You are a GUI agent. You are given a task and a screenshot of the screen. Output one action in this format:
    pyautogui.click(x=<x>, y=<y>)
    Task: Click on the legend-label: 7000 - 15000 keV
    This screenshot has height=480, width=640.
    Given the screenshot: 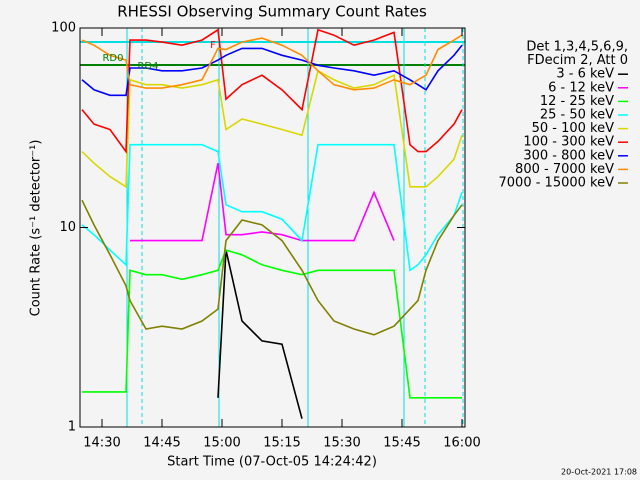 What is the action you would take?
    pyautogui.click(x=557, y=183)
    